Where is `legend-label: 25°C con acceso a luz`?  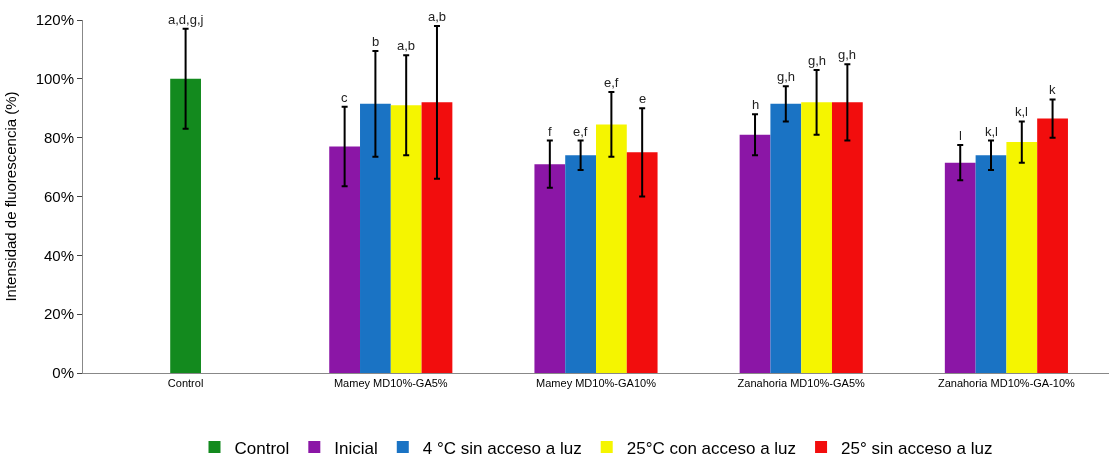 legend-label: 25°C con acceso a luz is located at coordinates (711, 448).